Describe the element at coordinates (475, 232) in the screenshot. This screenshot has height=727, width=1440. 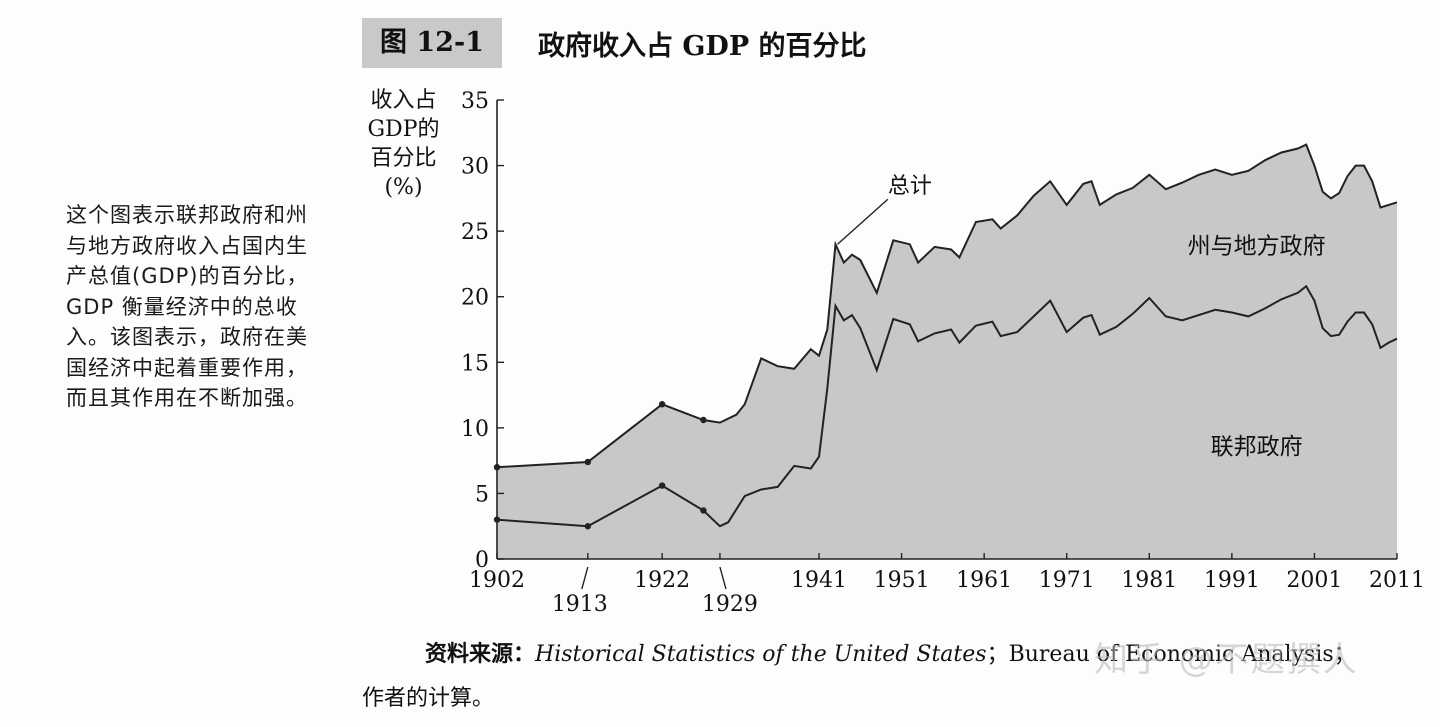
I see `y-tick-label: 25` at that location.